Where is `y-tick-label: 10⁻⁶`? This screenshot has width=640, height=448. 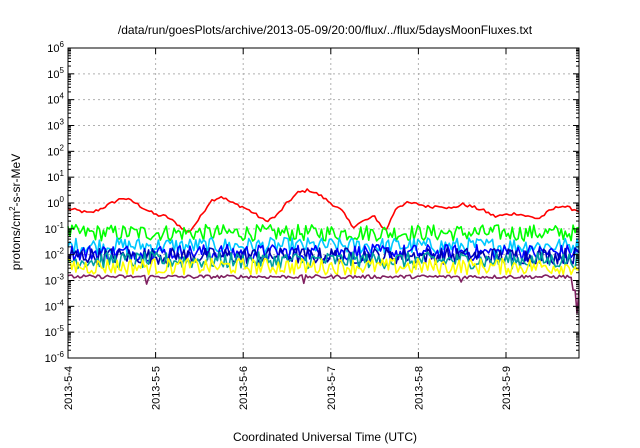
y-tick-label: 10⁻⁶ is located at coordinates (55, 357).